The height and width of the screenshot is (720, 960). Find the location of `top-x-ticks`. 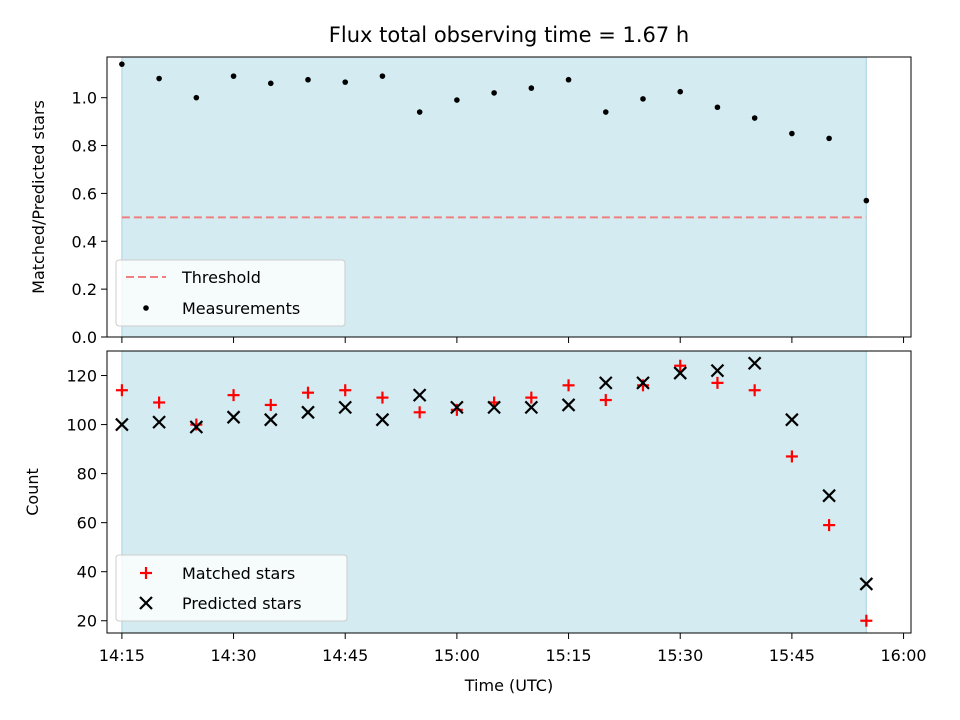

top-x-ticks is located at coordinates (513, 340).